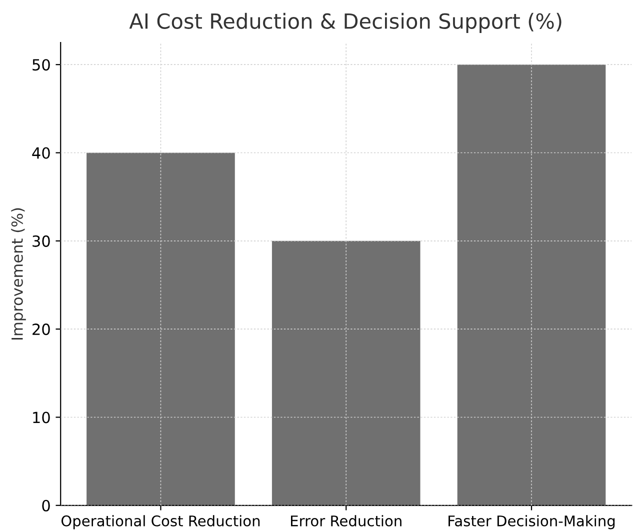 The height and width of the screenshot is (532, 638). I want to click on y-tick-label: 20, so click(41, 330).